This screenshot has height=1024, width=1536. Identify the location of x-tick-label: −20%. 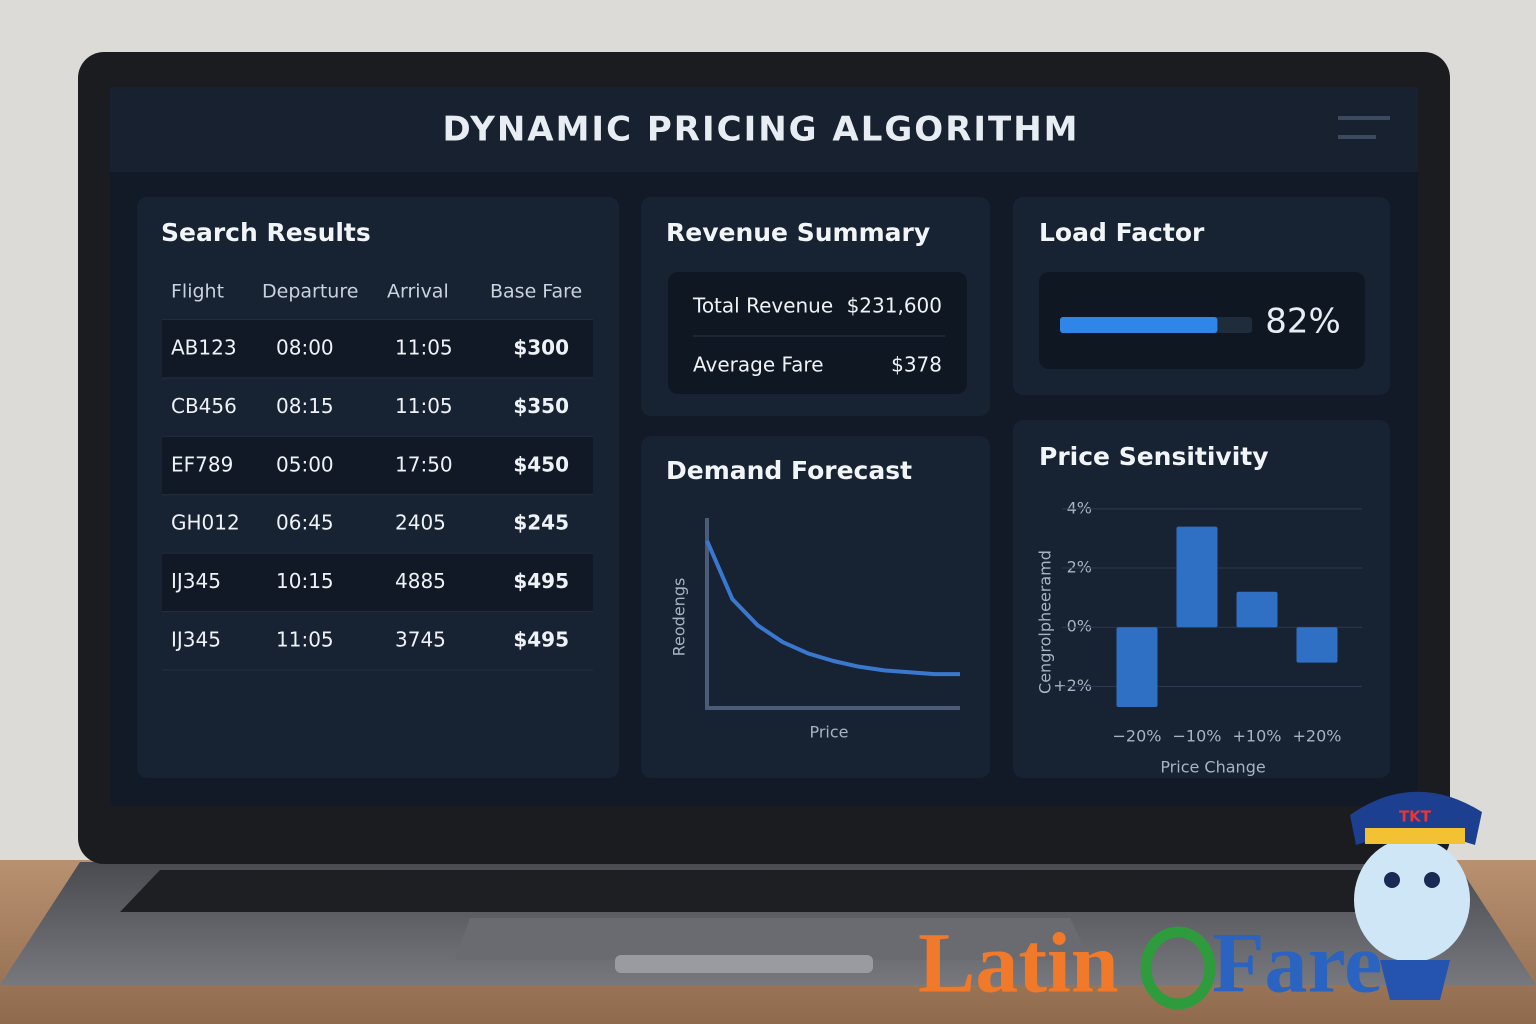
(1137, 736).